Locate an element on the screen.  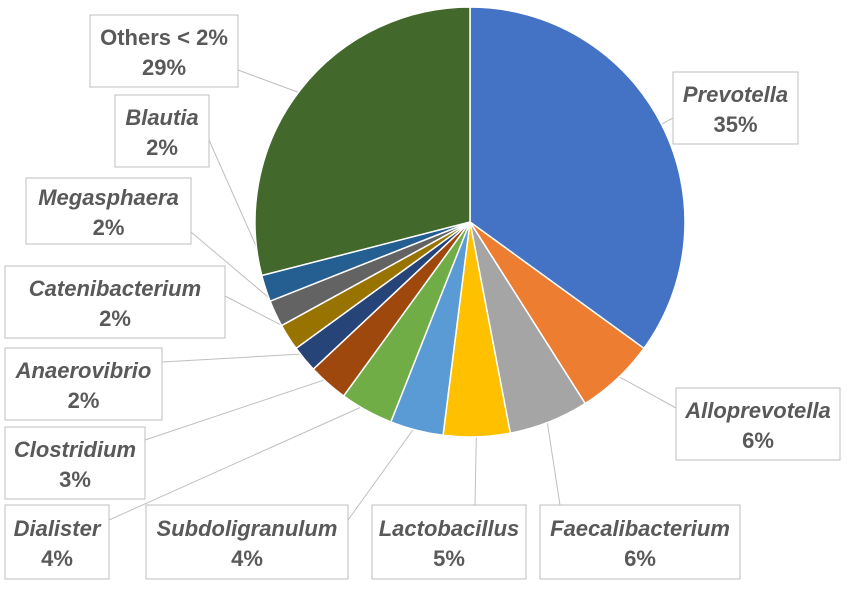
leader-line-dialister is located at coordinates (239, 461).